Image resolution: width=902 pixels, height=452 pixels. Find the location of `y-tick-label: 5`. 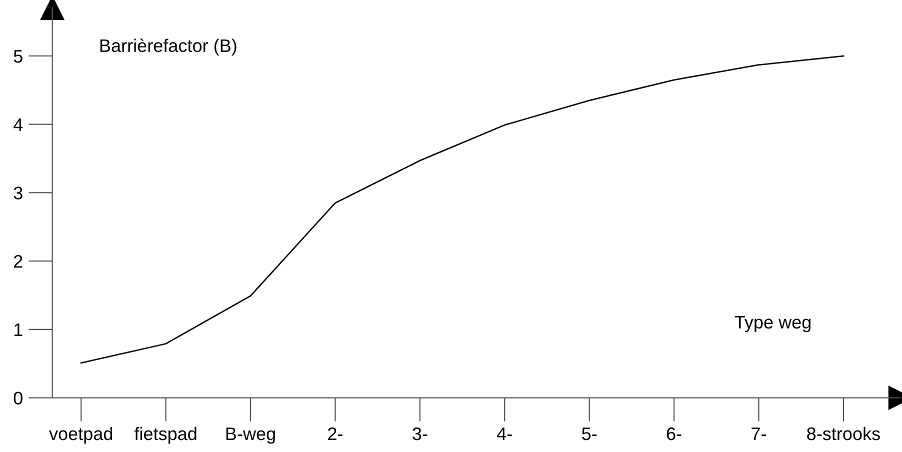

y-tick-label: 5 is located at coordinates (18, 56).